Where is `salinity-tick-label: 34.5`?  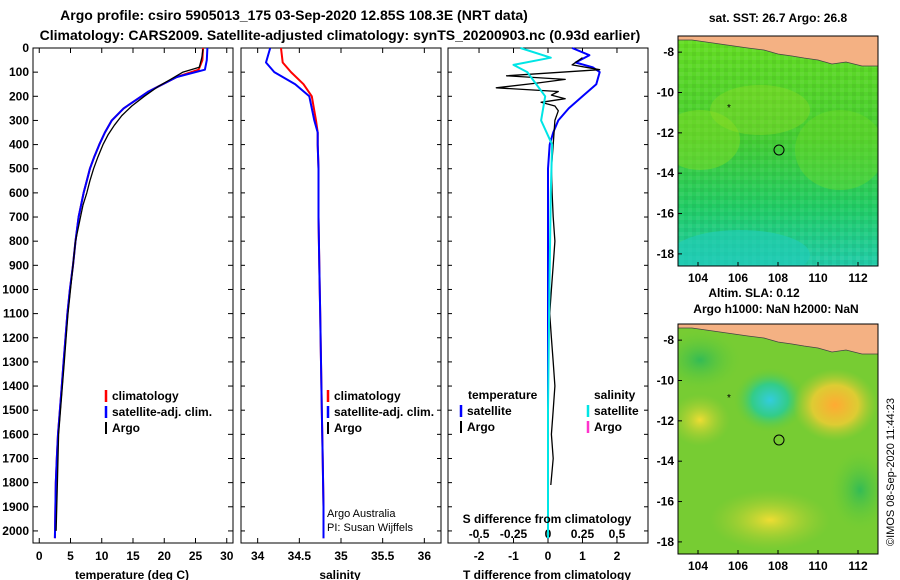
salinity-tick-label: 34.5 is located at coordinates (300, 556).